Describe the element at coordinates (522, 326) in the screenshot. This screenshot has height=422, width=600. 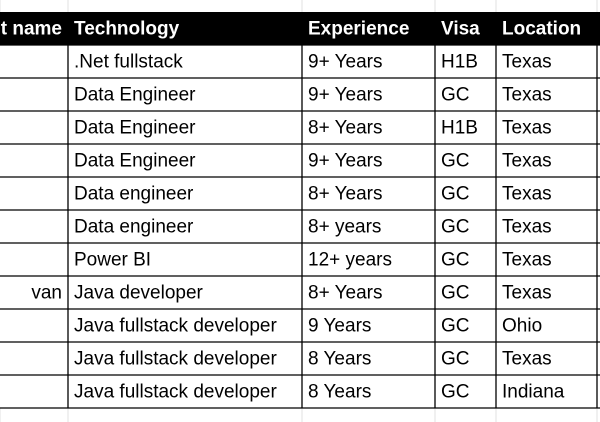
I see `cell-text: Ohio` at that location.